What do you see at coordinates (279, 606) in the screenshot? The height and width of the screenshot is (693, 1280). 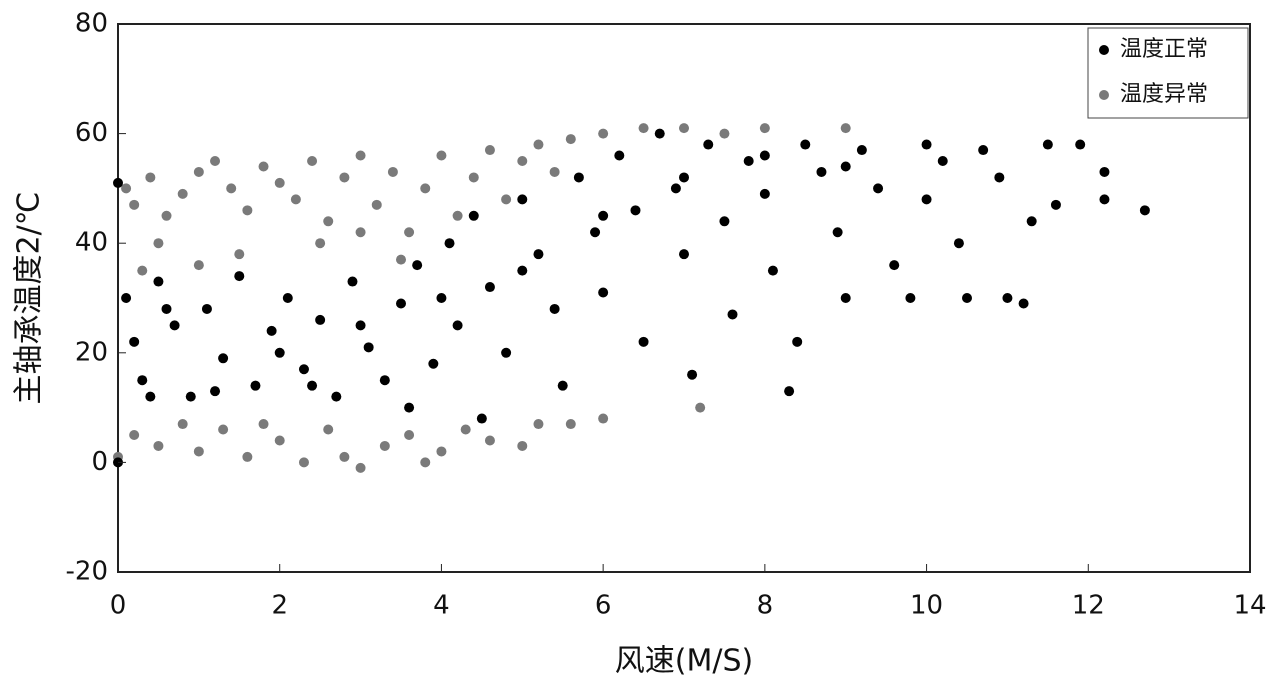 I see `x-tick-label: 2` at bounding box center [279, 606].